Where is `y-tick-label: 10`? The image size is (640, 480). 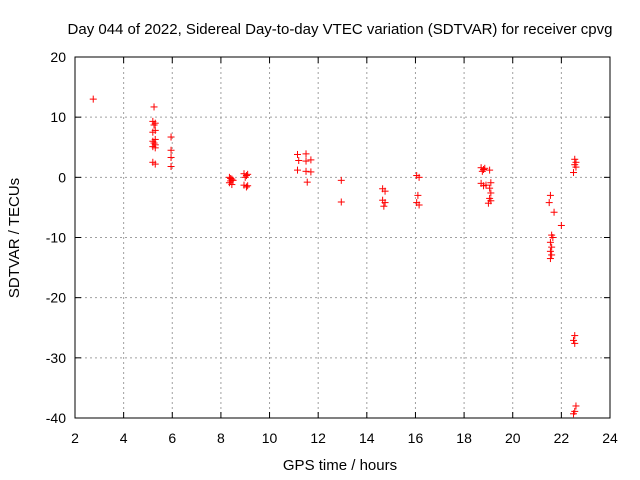 y-tick-label: 10 is located at coordinates (58, 117).